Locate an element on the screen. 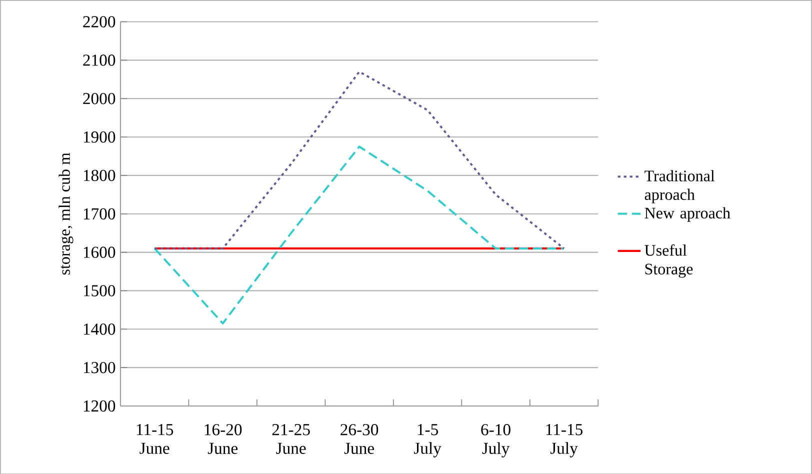 The image size is (812, 474). y-tick-label: 1300 is located at coordinates (100, 367).